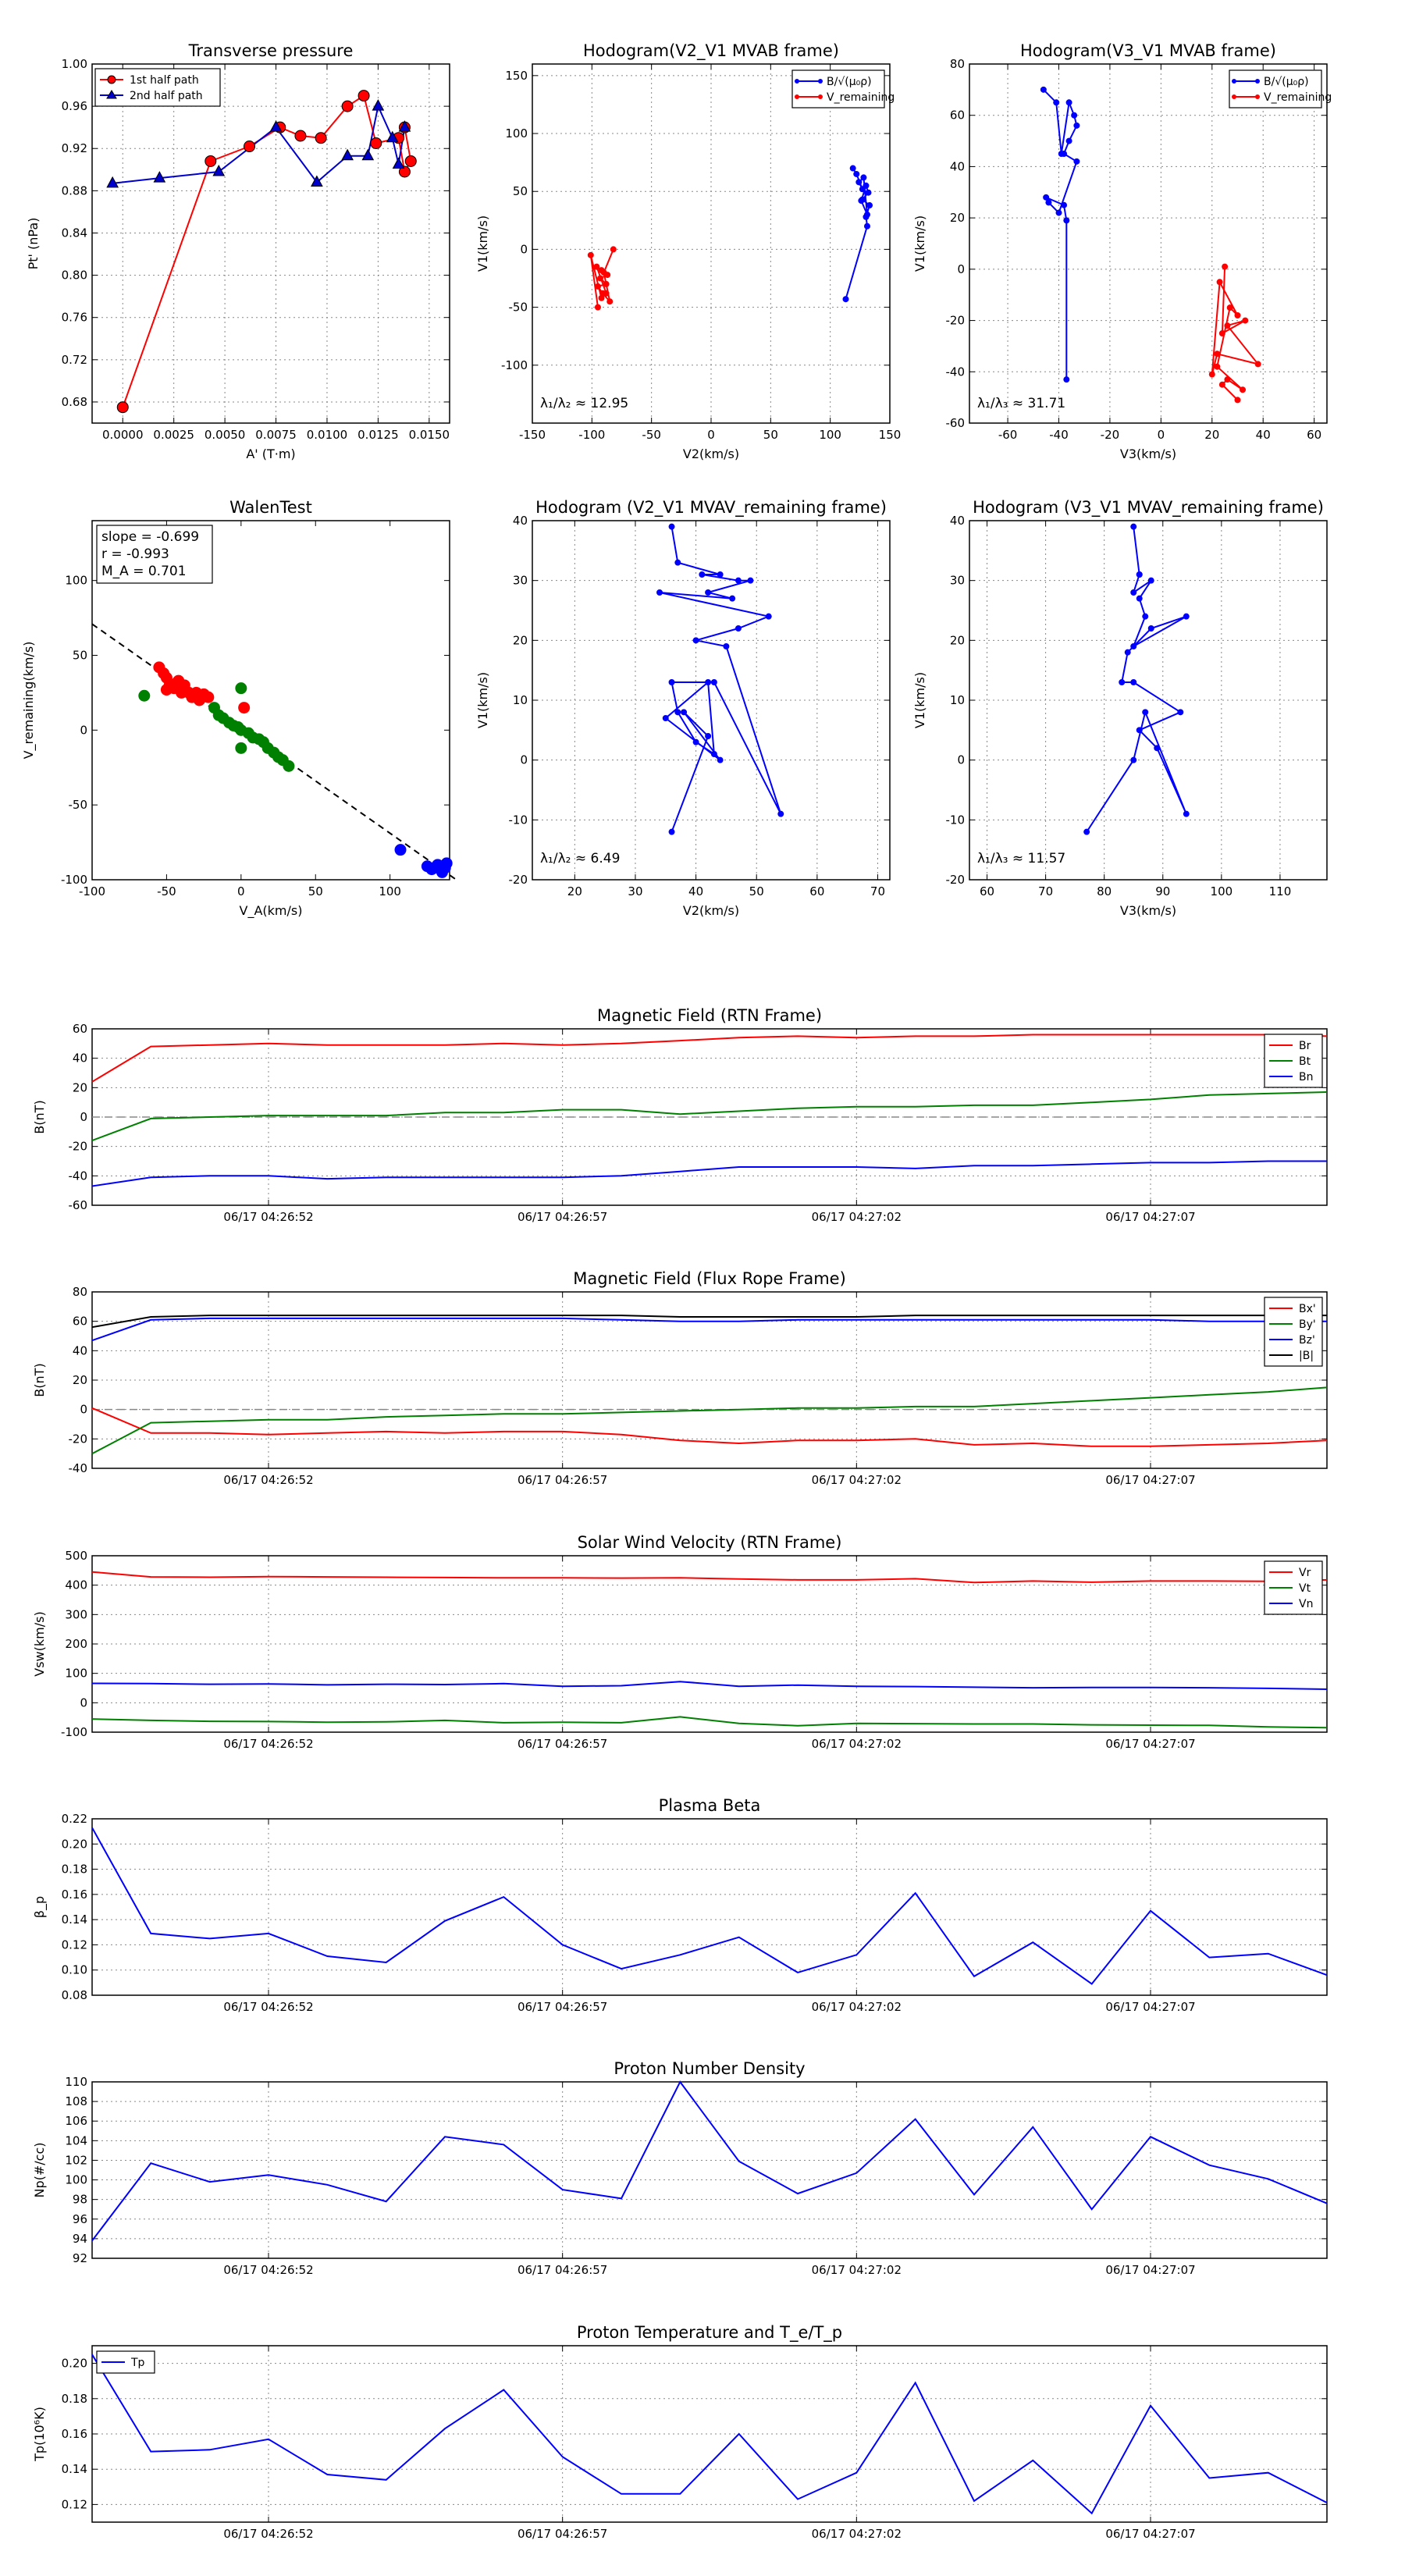  What do you see at coordinates (956, 423) in the screenshot?
I see `y-tick-label: -60` at bounding box center [956, 423].